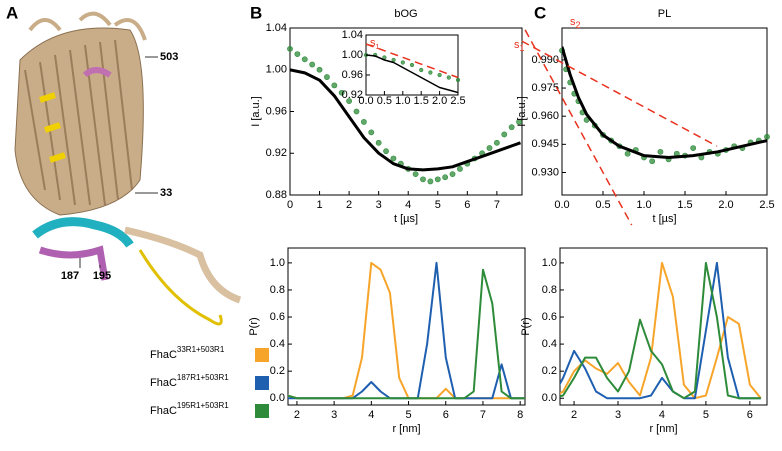  I want to click on y-tick-label: 0.945, so click(545, 144).